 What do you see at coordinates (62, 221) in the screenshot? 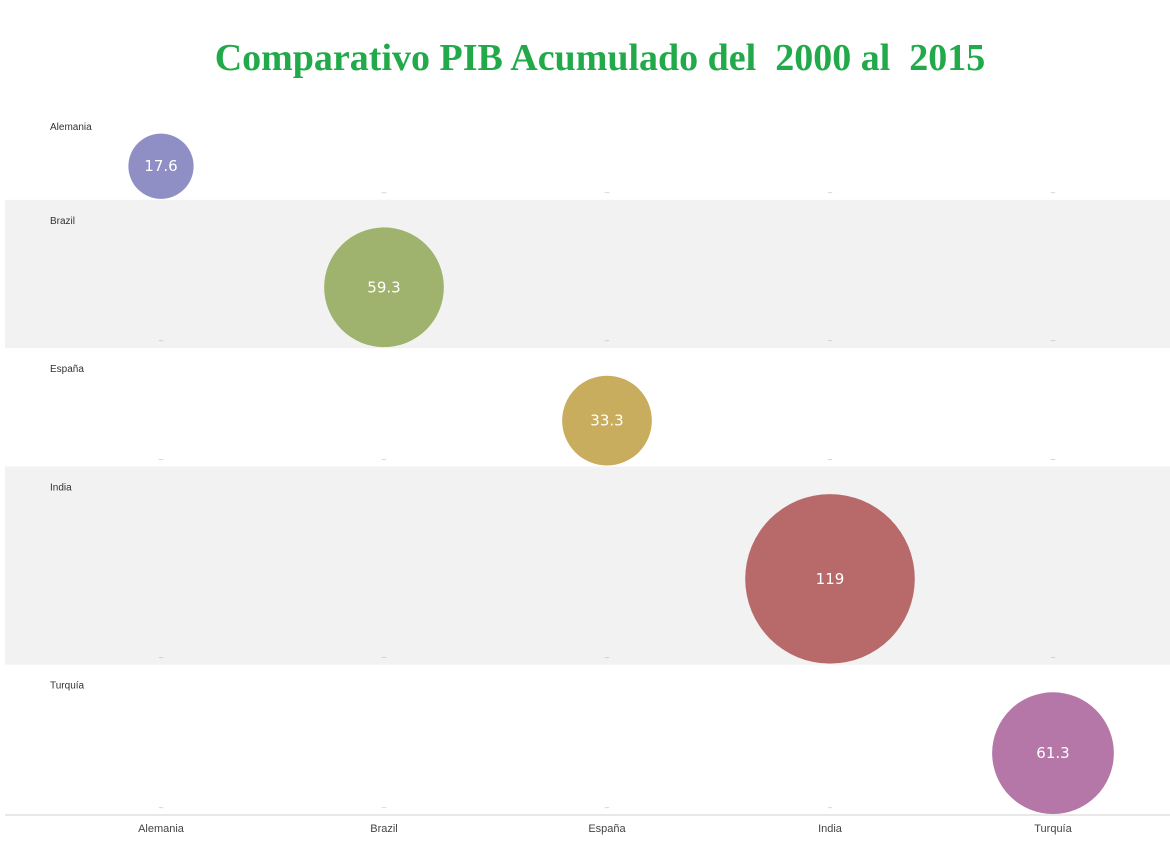
I see `row-label: Brazil` at bounding box center [62, 221].